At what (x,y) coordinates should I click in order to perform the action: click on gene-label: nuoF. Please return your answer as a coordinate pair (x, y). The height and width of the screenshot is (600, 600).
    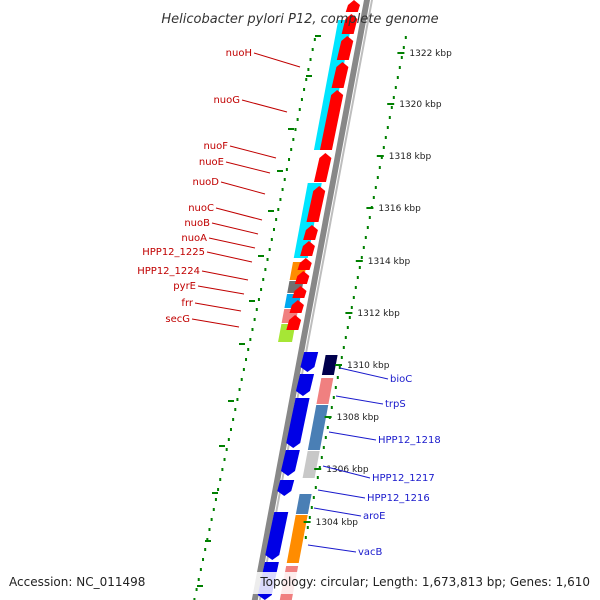
    Looking at the image, I should click on (215, 146).